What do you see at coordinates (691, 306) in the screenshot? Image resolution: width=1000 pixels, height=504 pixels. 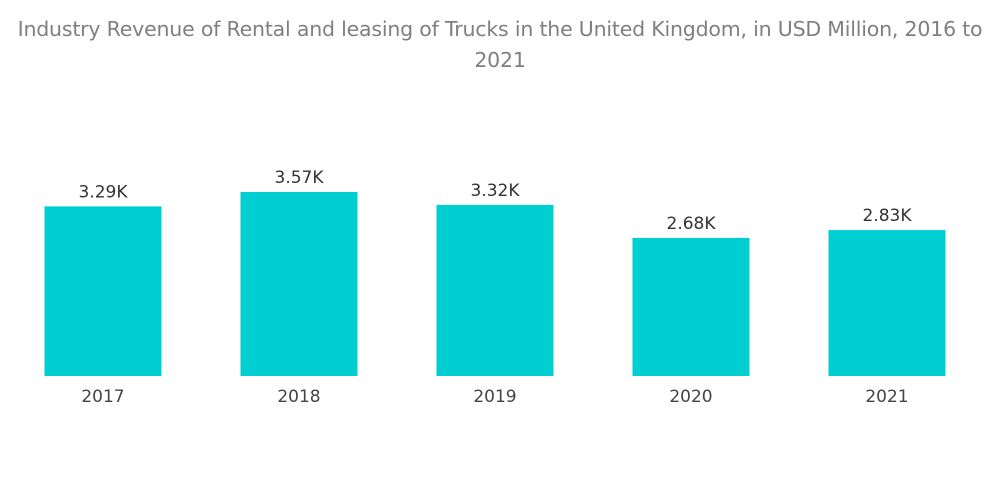 I see `bar-2020` at bounding box center [691, 306].